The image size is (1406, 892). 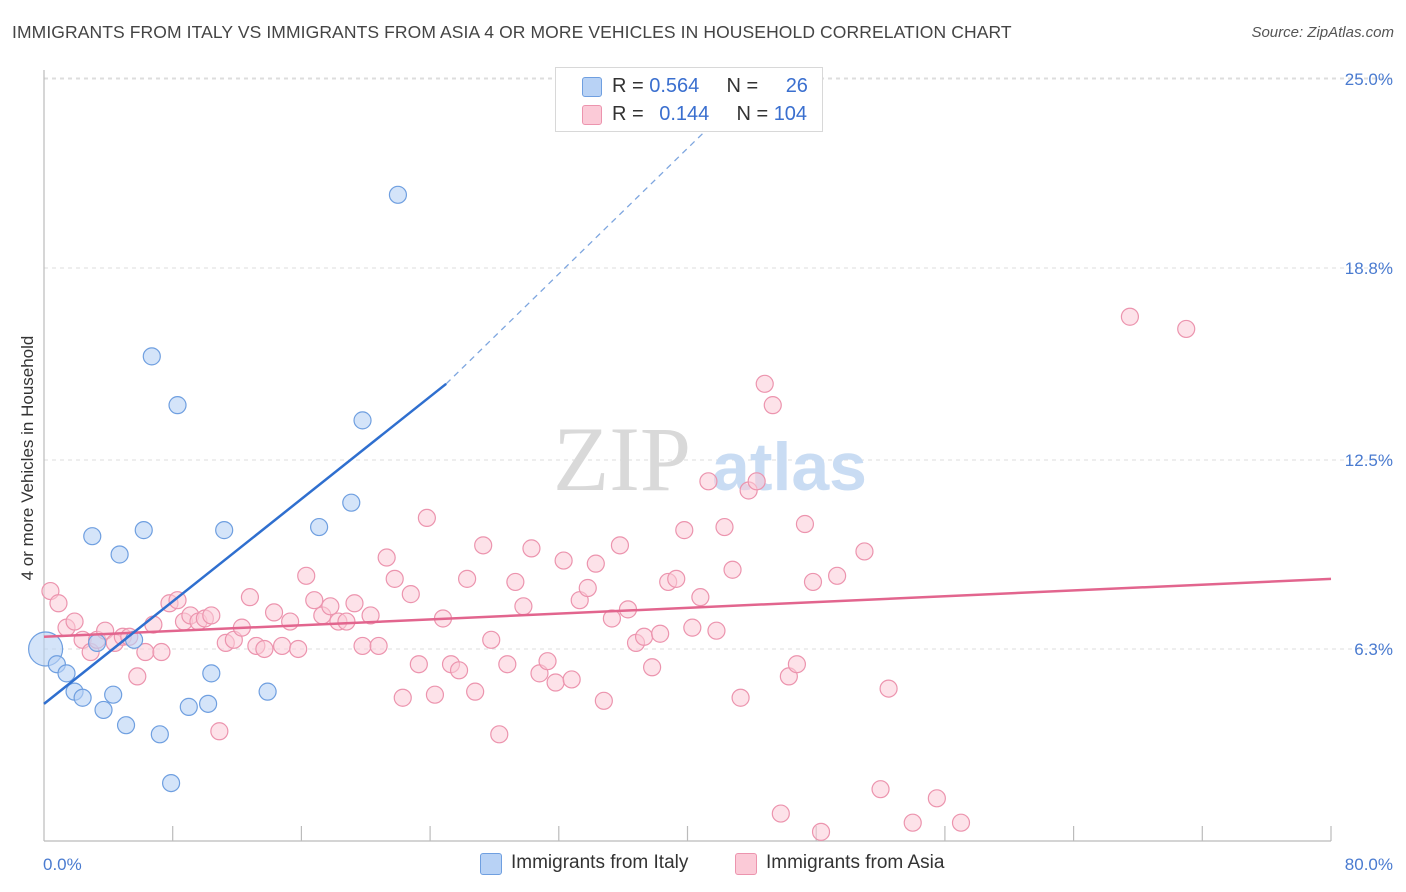 What do you see at coordinates (1373, 649) in the screenshot?
I see `y-tick-label: 6.3%` at bounding box center [1373, 649].